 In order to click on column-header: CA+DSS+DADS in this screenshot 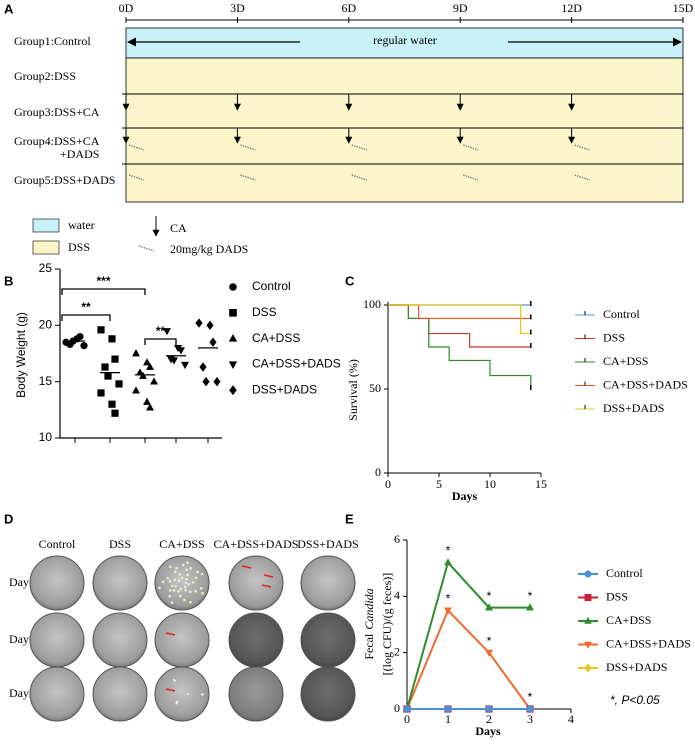, I will do `click(256, 544)`.